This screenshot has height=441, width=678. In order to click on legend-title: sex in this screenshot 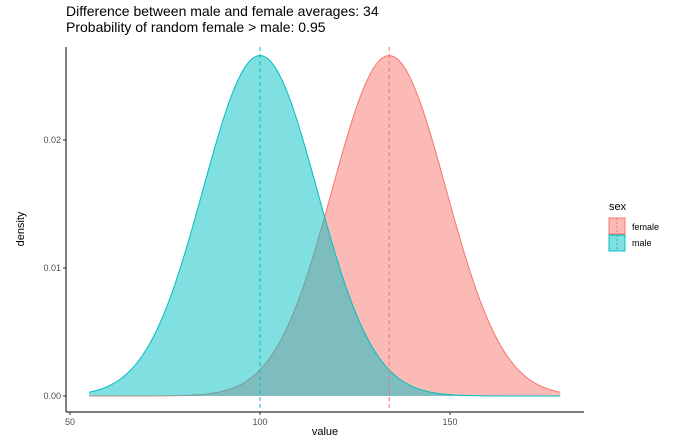, I will do `click(618, 207)`.